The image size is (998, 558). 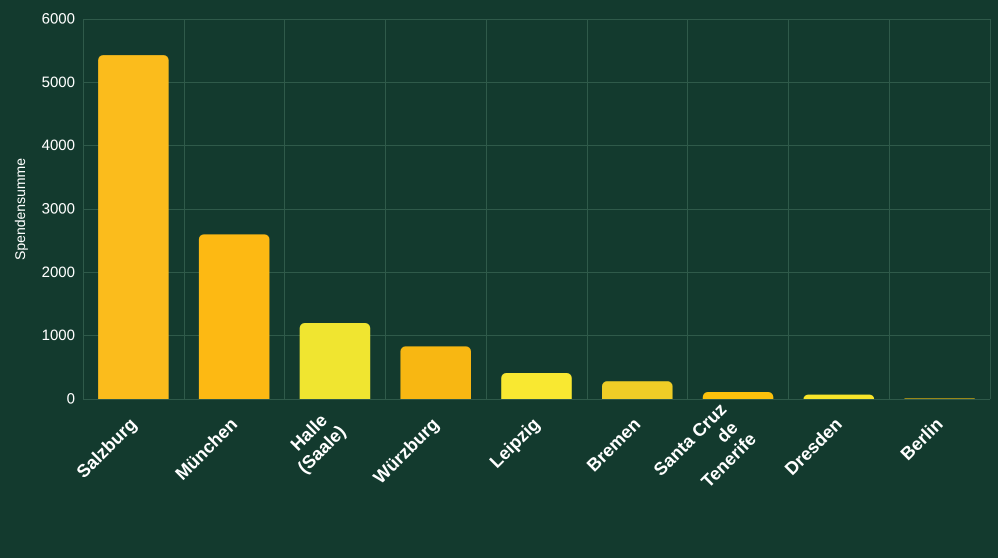 I want to click on y-tick-label: 2000, so click(x=58, y=272).